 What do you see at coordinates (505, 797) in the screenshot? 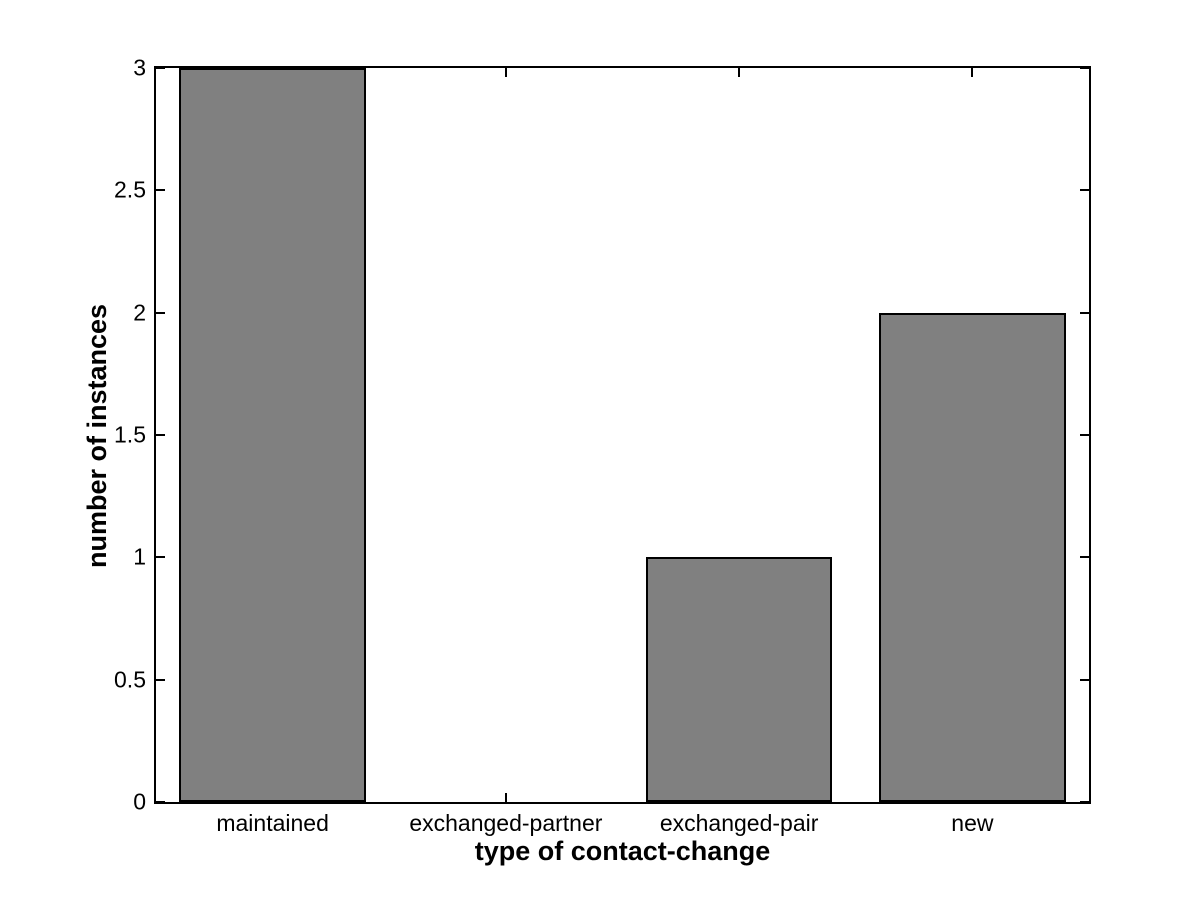
I see `x-tick-mark-bottom` at bounding box center [505, 797].